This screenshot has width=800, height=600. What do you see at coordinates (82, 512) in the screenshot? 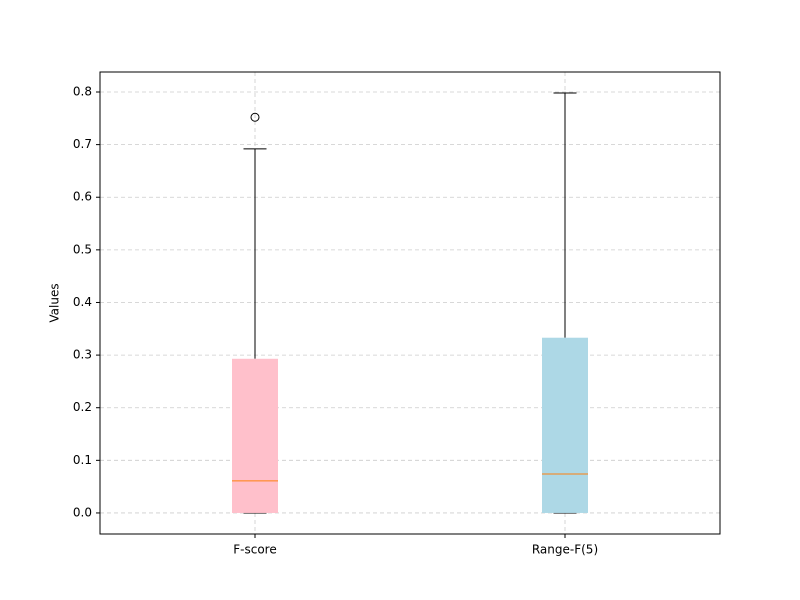
I see `y-tick-label: 0.0` at bounding box center [82, 512].